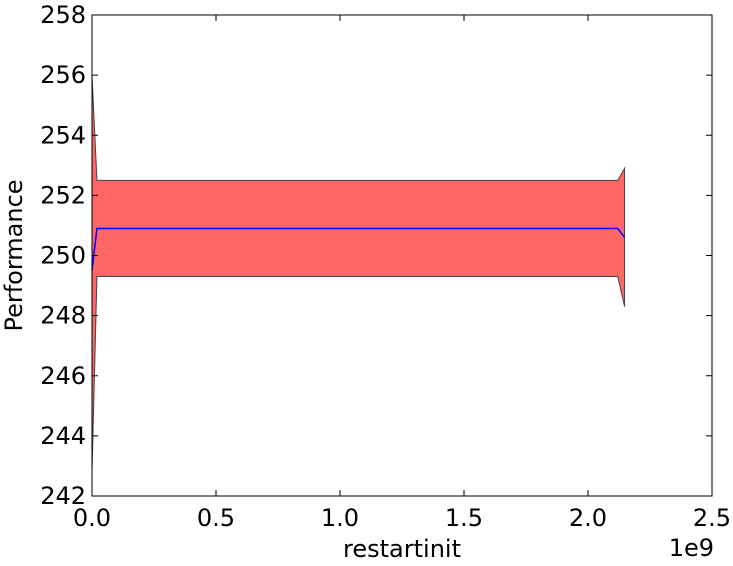 This screenshot has width=733, height=566. What do you see at coordinates (14, 255) in the screenshot?
I see `y-axis-label: Performance` at bounding box center [14, 255].